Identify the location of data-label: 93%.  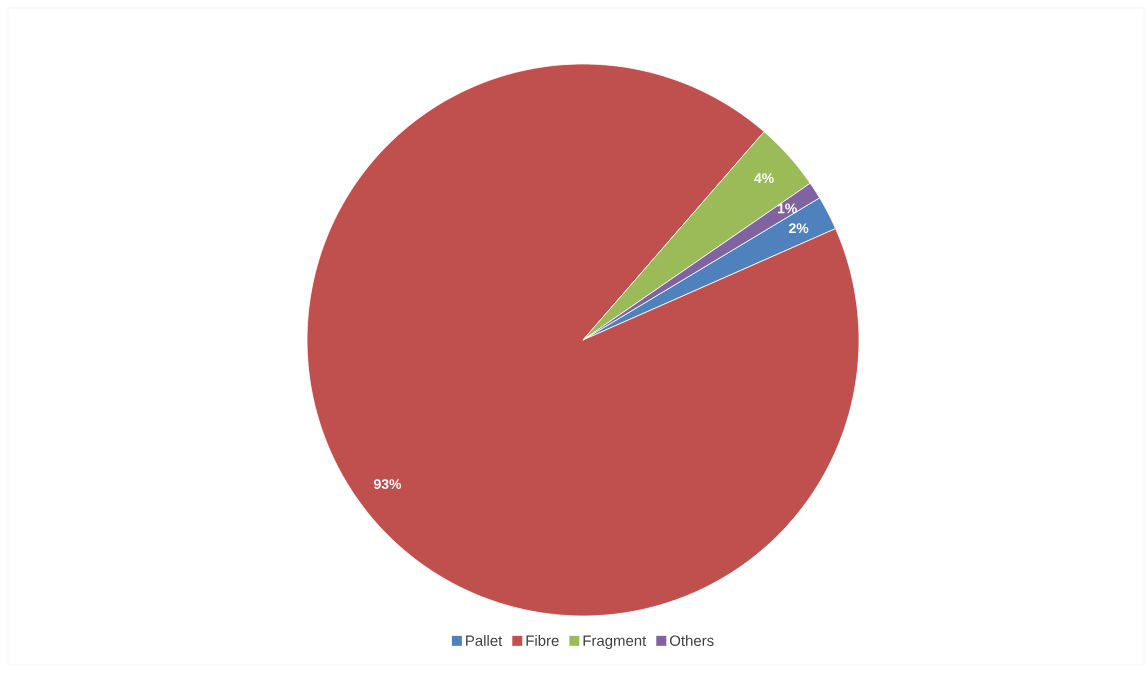
(388, 484).